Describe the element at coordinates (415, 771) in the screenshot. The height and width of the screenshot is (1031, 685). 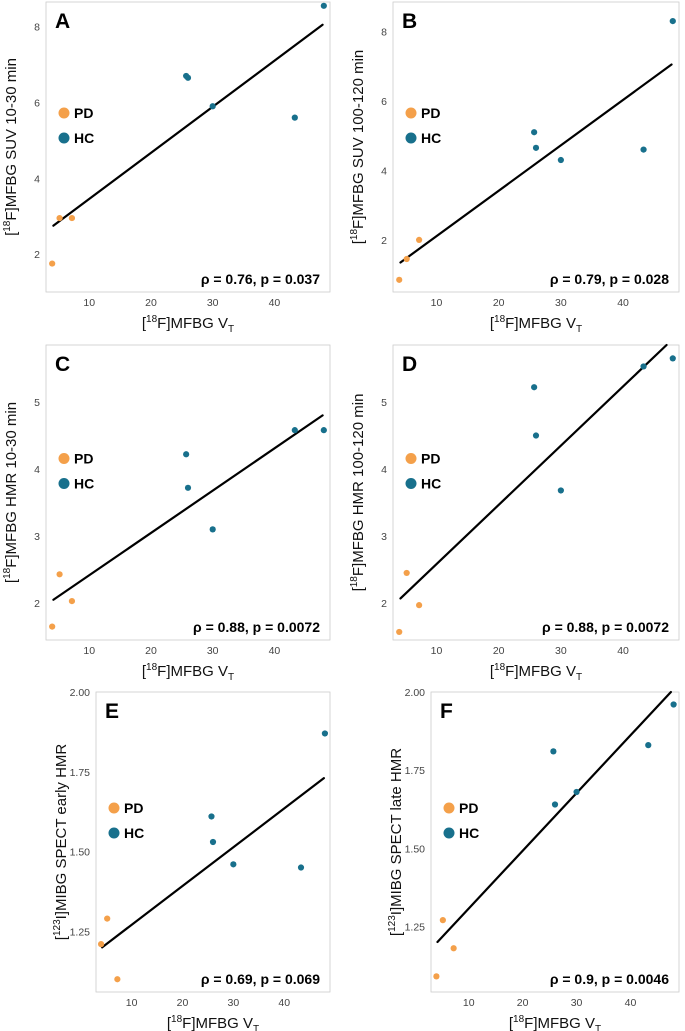
I see `y-tick-label: 1.75` at that location.